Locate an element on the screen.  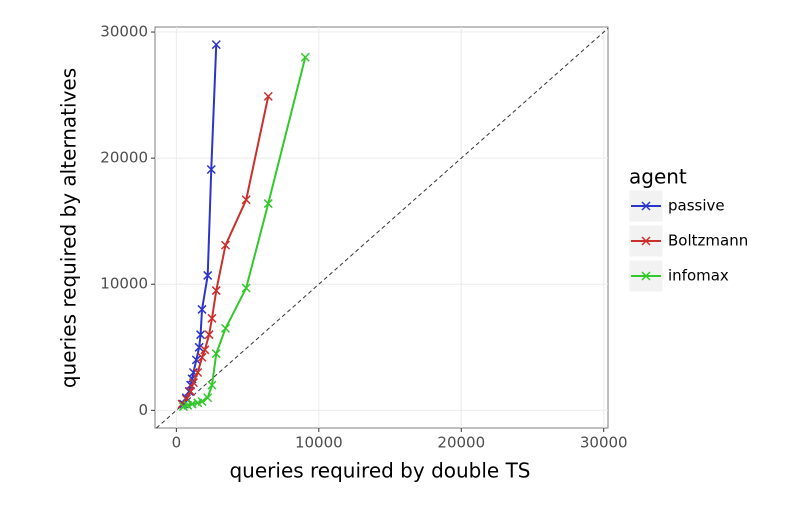
y-axis-label: queries required by alternatives is located at coordinates (69, 228).